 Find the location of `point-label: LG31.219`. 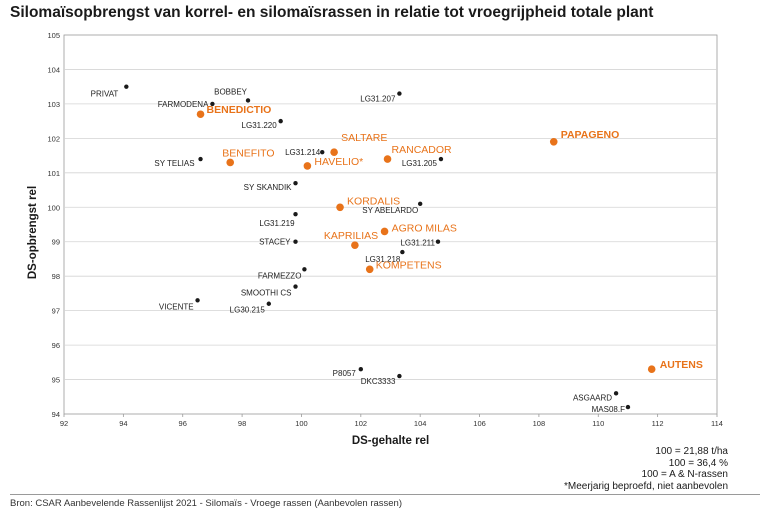

point-label: LG31.219 is located at coordinates (277, 223).